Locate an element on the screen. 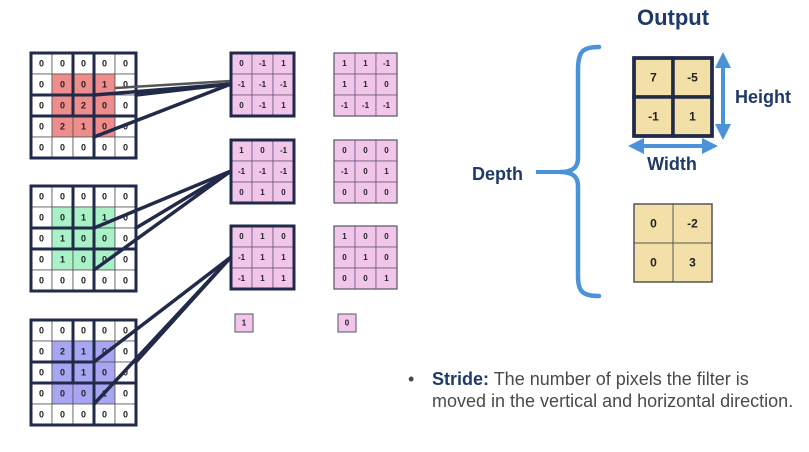 Image resolution: width=809 pixels, height=452 pixels. input-grid-2: 0 0 0 0 0 0 0 1 1 0 0 1 0 0 0 0 1 0 0 0 0 0 0 0 0 is located at coordinates (83, 238).